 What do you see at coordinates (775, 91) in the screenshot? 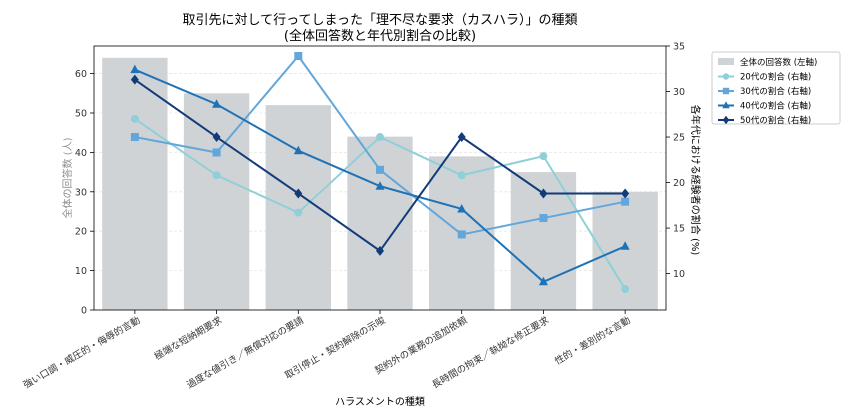
I see `legend-label: 30代の割合 (右軸)` at bounding box center [775, 91].